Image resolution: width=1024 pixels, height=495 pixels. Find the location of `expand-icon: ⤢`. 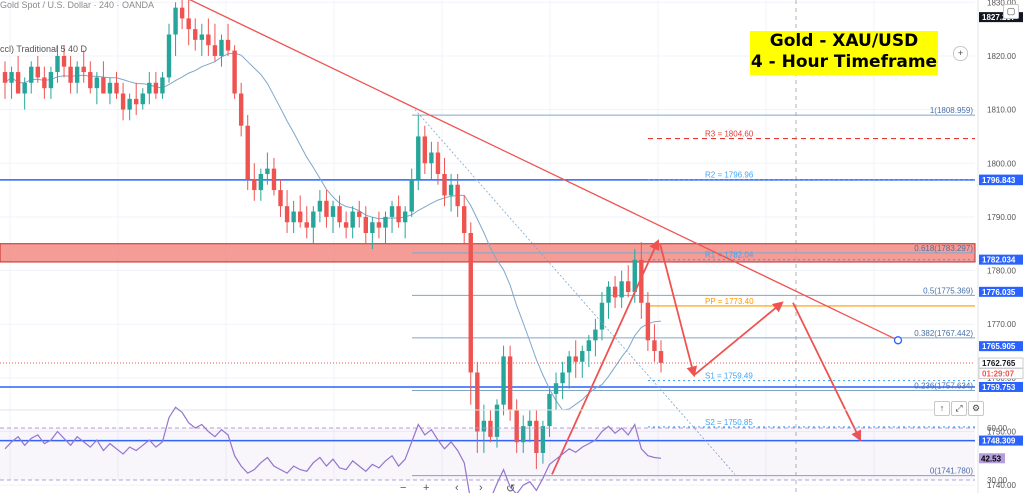

expand-icon: ⤢ is located at coordinates (959, 408).